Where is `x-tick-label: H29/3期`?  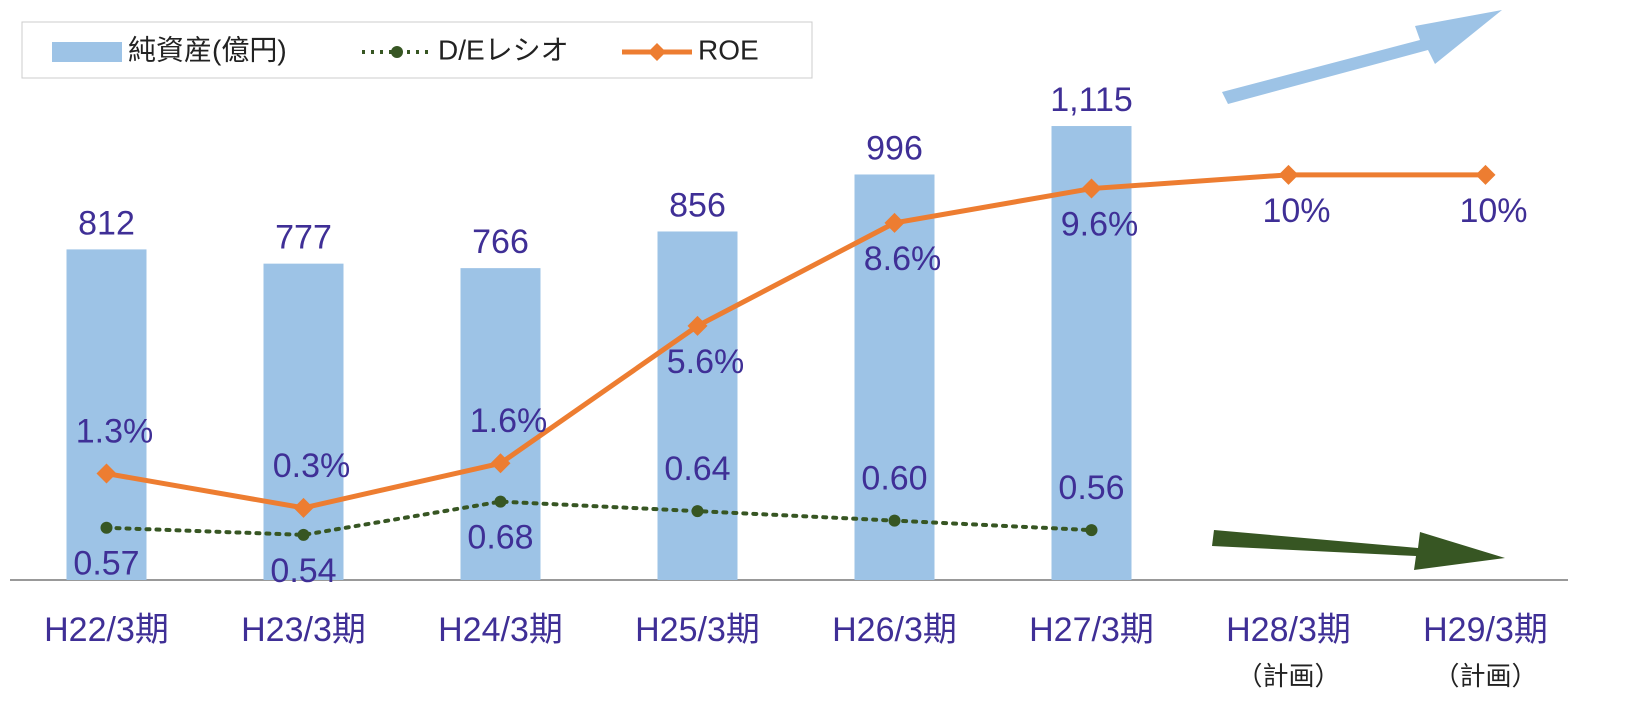
x-tick-label: H29/3期 is located at coordinates (1485, 630).